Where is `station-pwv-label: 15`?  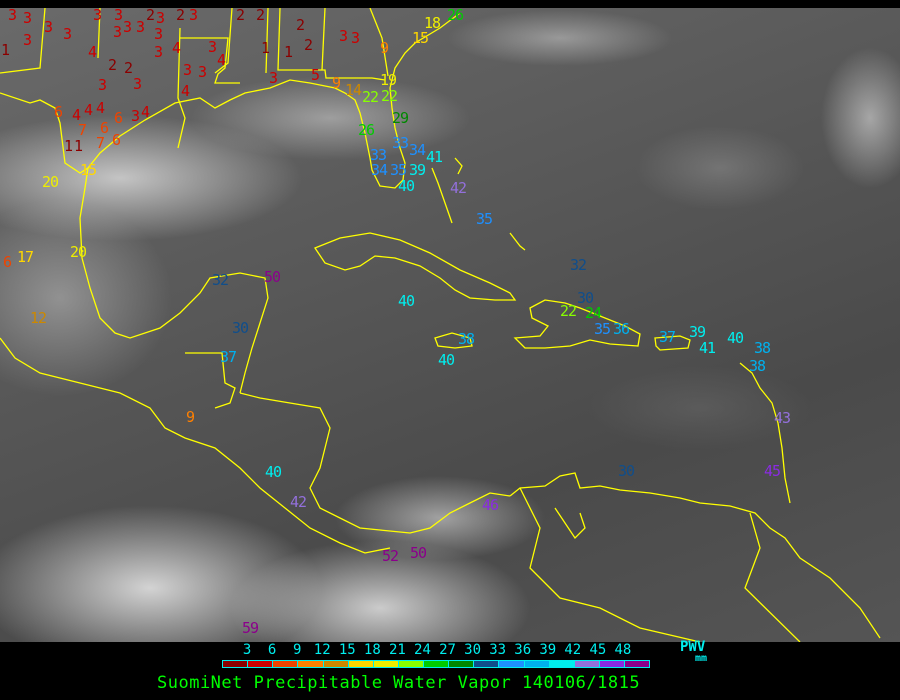
station-pwv-label: 15 is located at coordinates (420, 38).